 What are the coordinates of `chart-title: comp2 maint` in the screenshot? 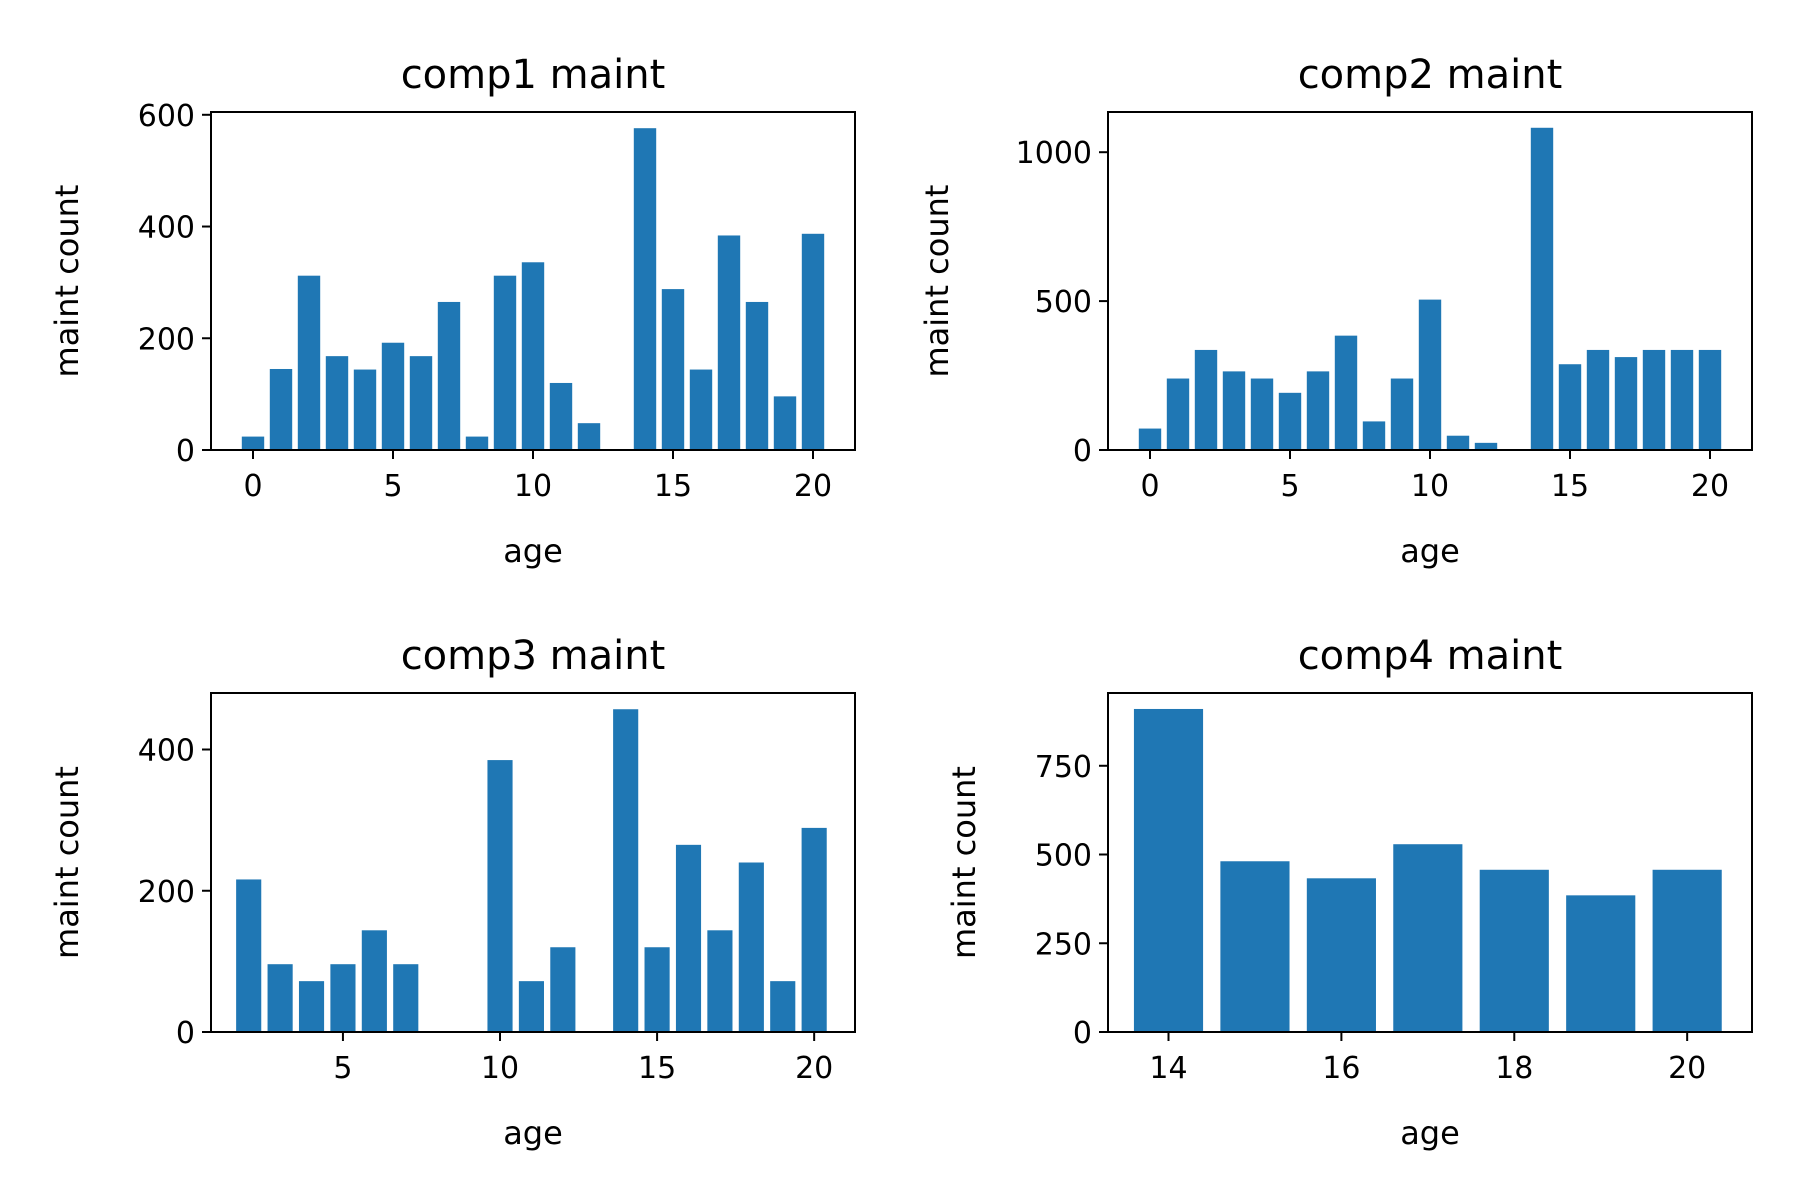 It's located at (1430, 75).